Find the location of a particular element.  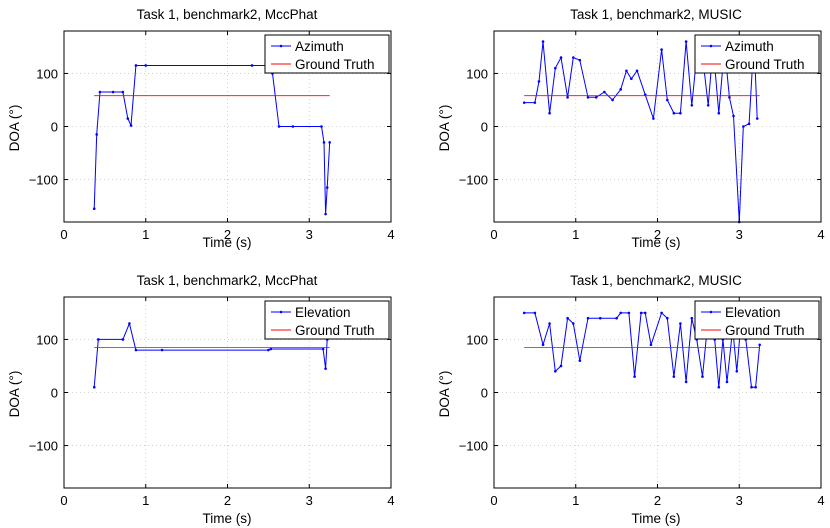

legend-marker is located at coordinates (281, 312).